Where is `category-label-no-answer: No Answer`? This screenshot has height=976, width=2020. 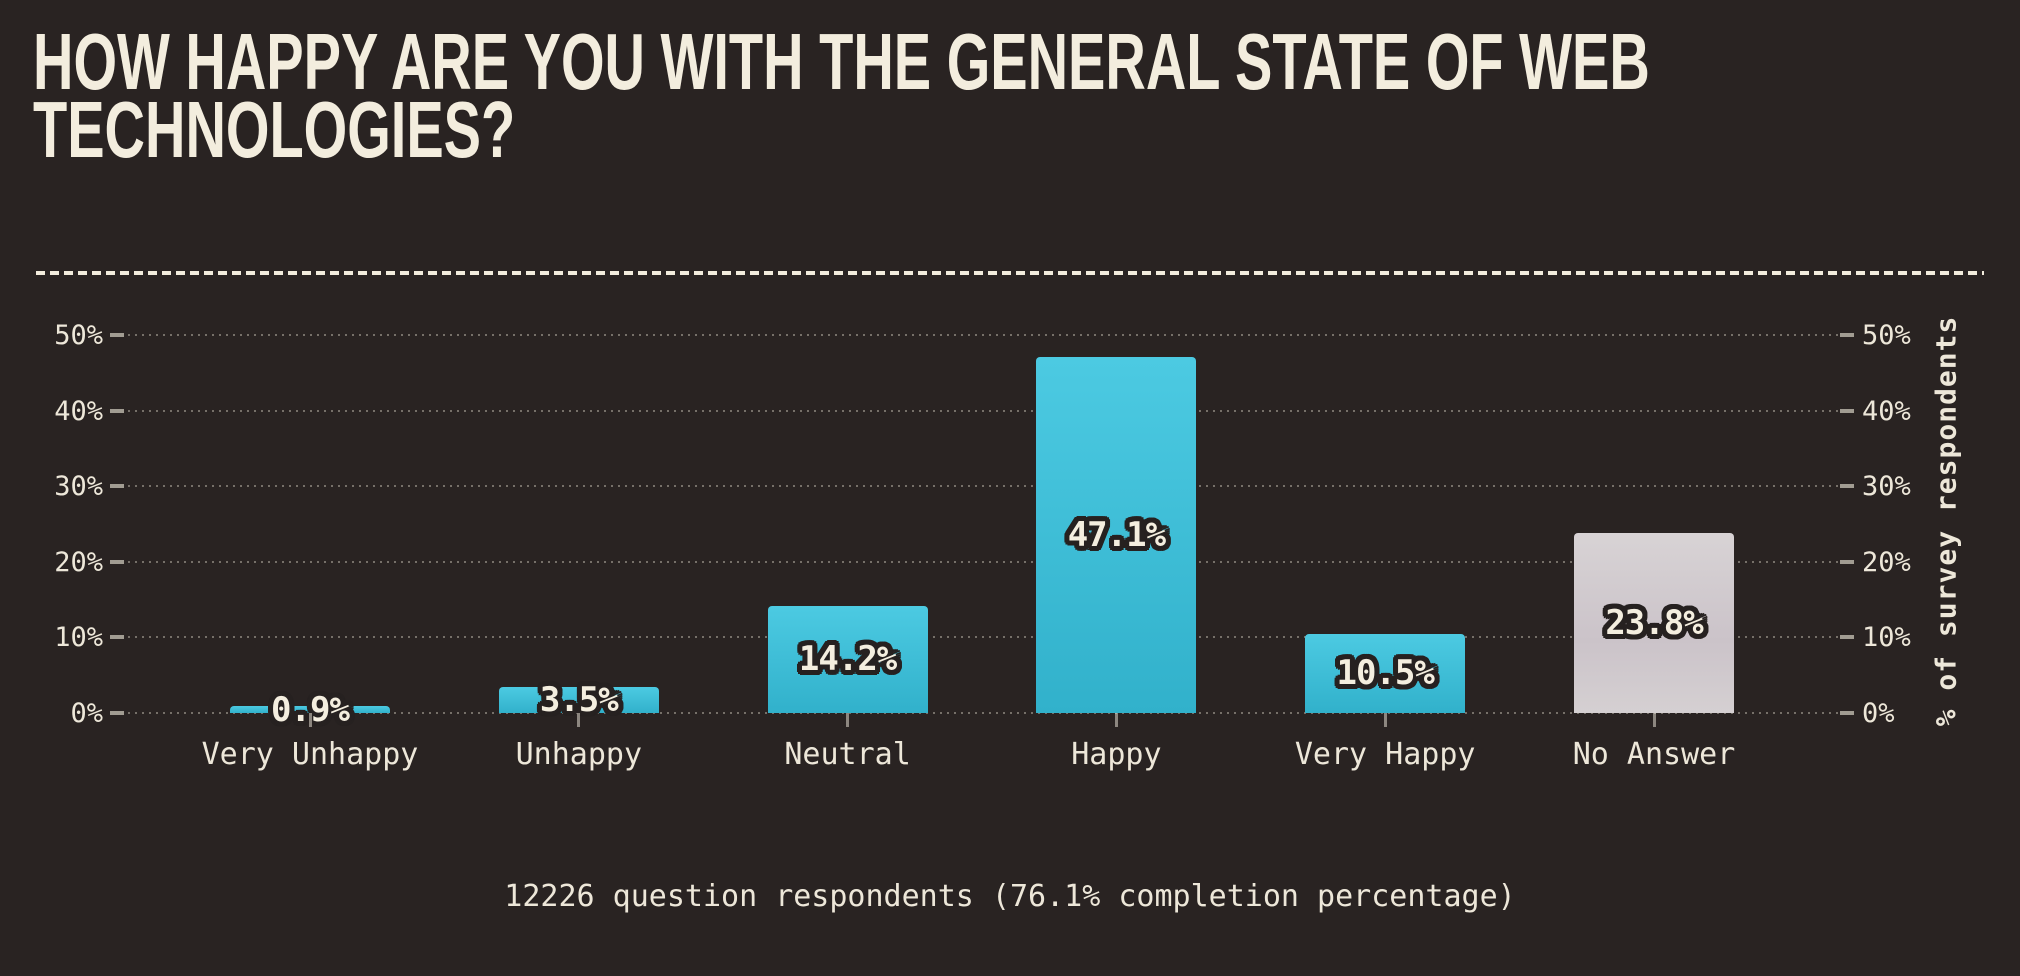
category-label-no-answer: No Answer is located at coordinates (1654, 754).